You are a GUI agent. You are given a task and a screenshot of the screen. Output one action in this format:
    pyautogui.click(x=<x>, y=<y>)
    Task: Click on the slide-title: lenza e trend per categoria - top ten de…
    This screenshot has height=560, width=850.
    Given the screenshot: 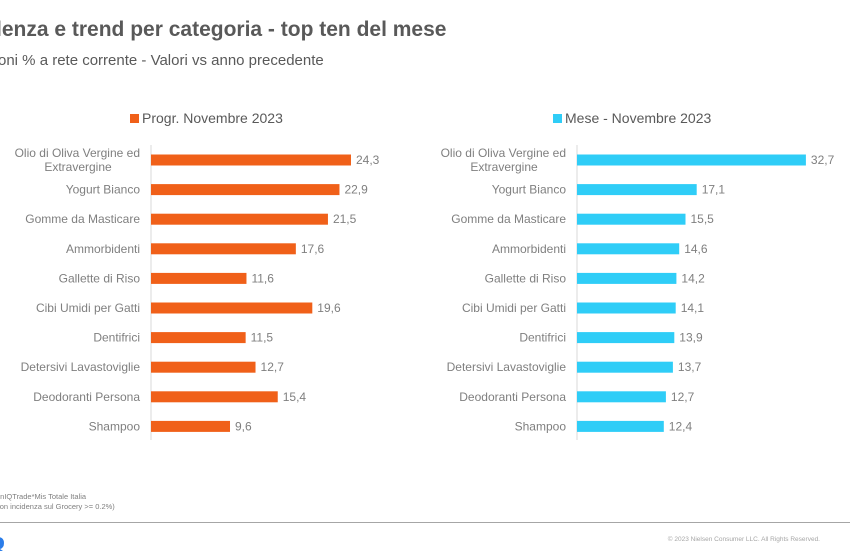 What is the action you would take?
    pyautogui.click(x=223, y=29)
    